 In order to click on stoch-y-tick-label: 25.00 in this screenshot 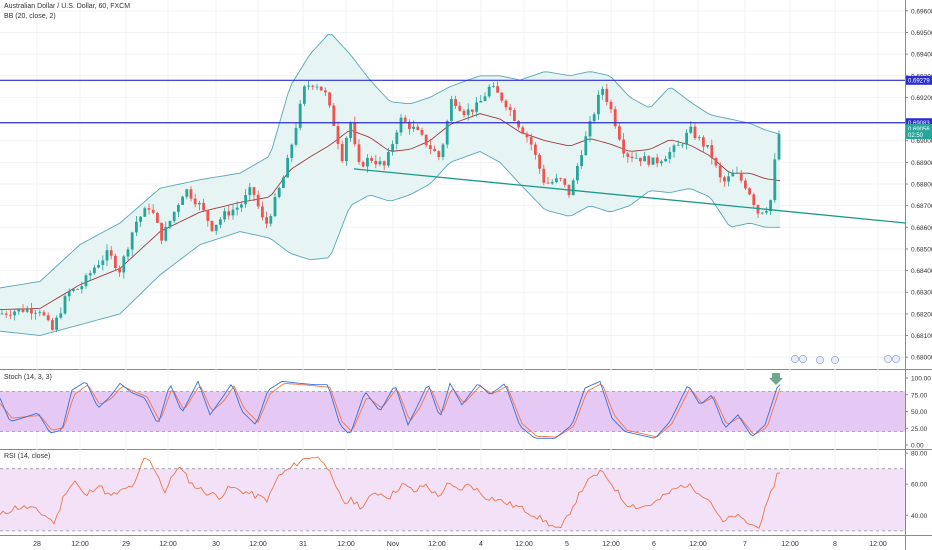, I will do `click(919, 429)`.